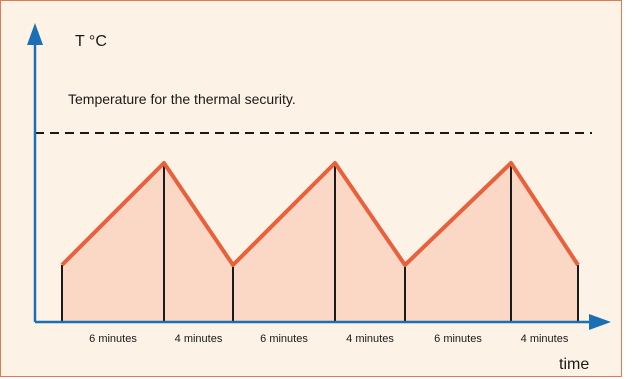  I want to click on threshold-label: Temperature for the thermal security., so click(182, 99).